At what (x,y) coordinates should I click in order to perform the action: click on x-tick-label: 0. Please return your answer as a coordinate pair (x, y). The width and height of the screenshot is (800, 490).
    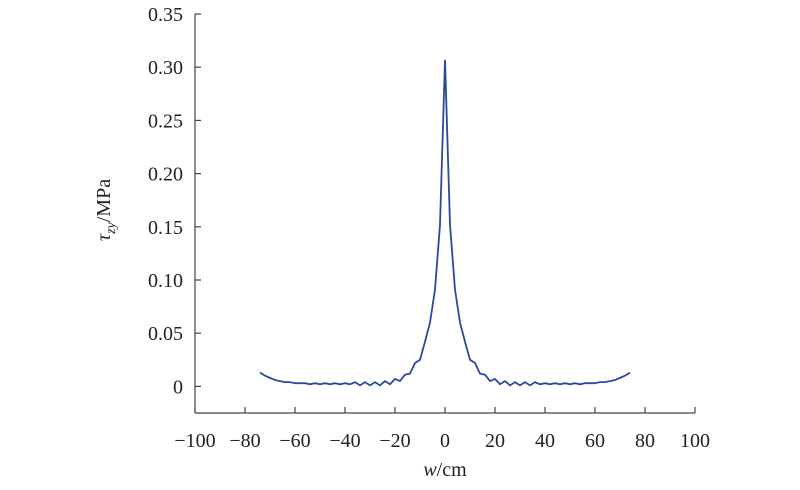
    Looking at the image, I should click on (445, 441).